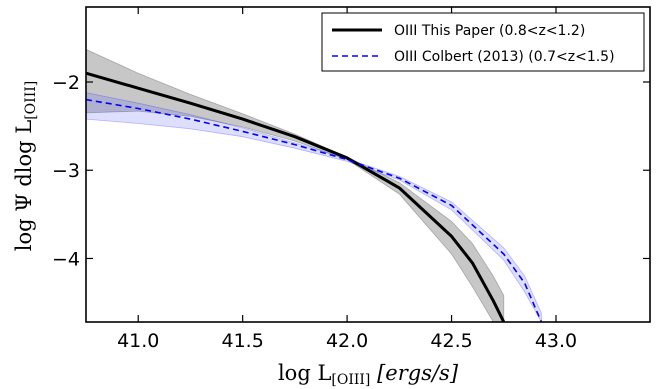 Image resolution: width=658 pixels, height=389 pixels. I want to click on y-tick-label: −3, so click(66, 171).